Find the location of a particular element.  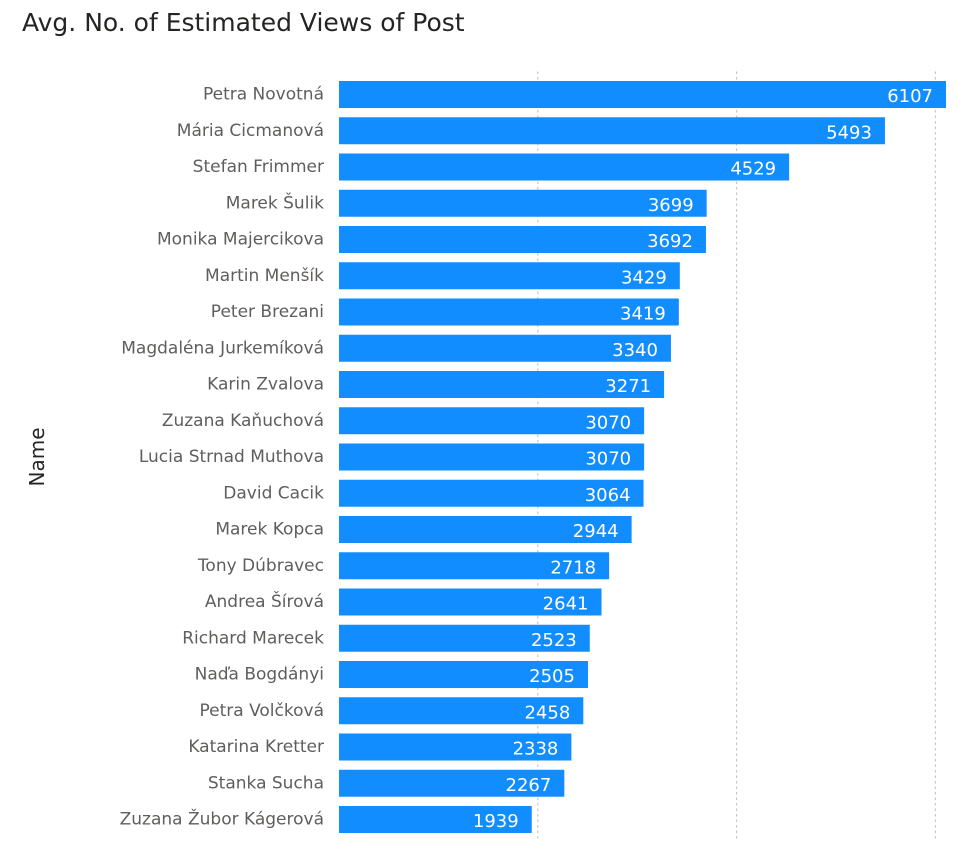

data-label: 2458 is located at coordinates (547, 712).